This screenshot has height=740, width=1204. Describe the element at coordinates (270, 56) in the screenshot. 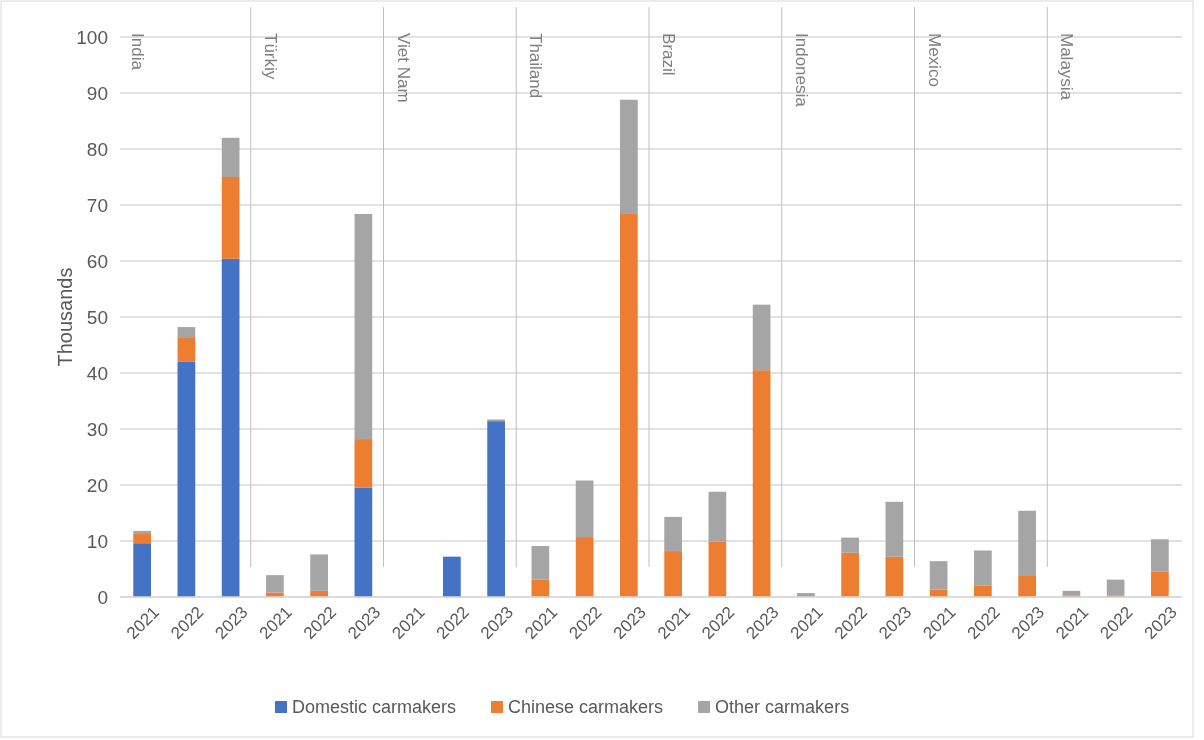

I see `annotation: Türkiy` at that location.